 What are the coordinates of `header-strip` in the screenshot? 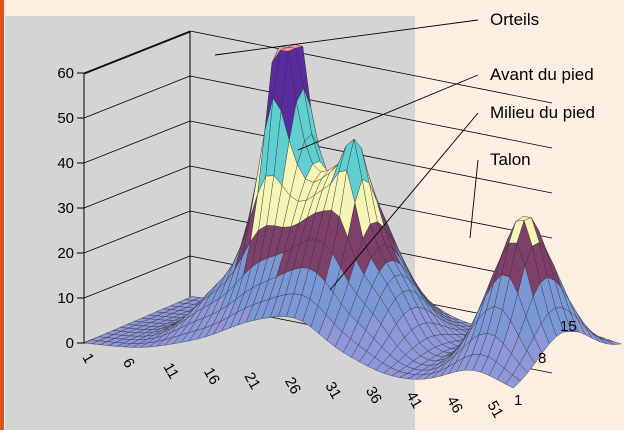 It's located at (312, 8).